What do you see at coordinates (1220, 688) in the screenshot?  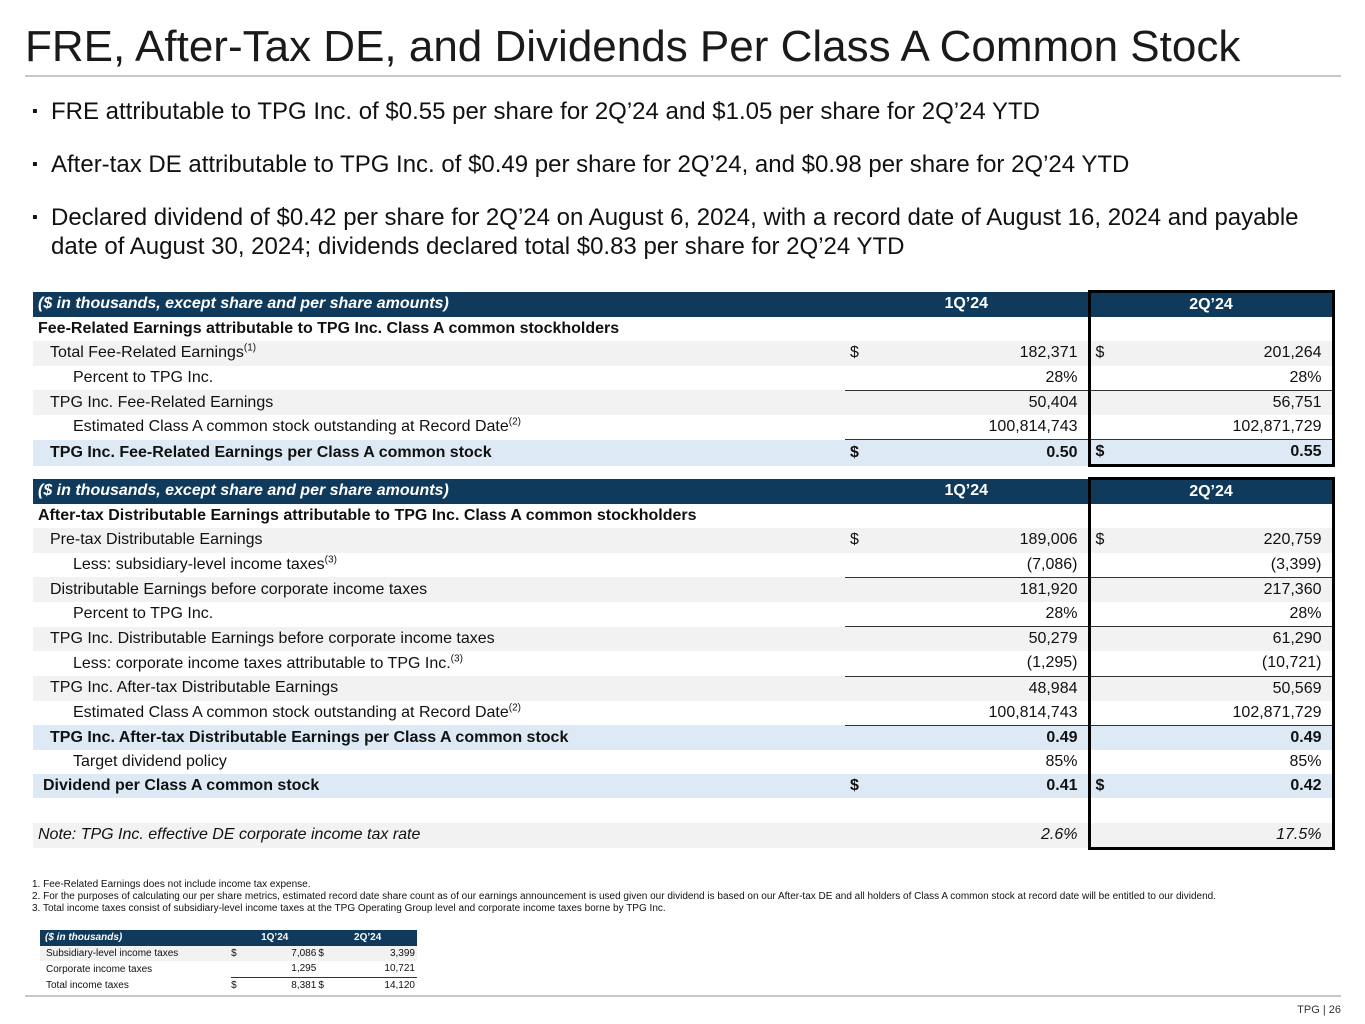 I see `value-2q24: 50,569` at bounding box center [1220, 688].